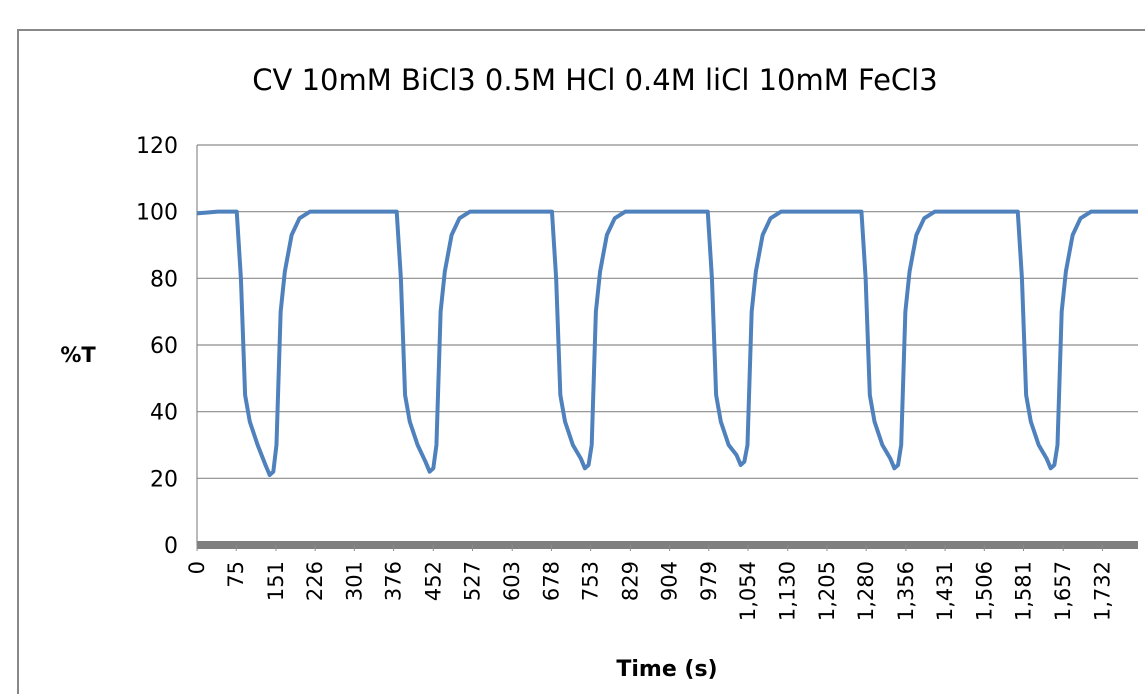 The width and height of the screenshot is (1145, 698). What do you see at coordinates (197, 567) in the screenshot?
I see `x-tick-label: 0` at bounding box center [197, 567].